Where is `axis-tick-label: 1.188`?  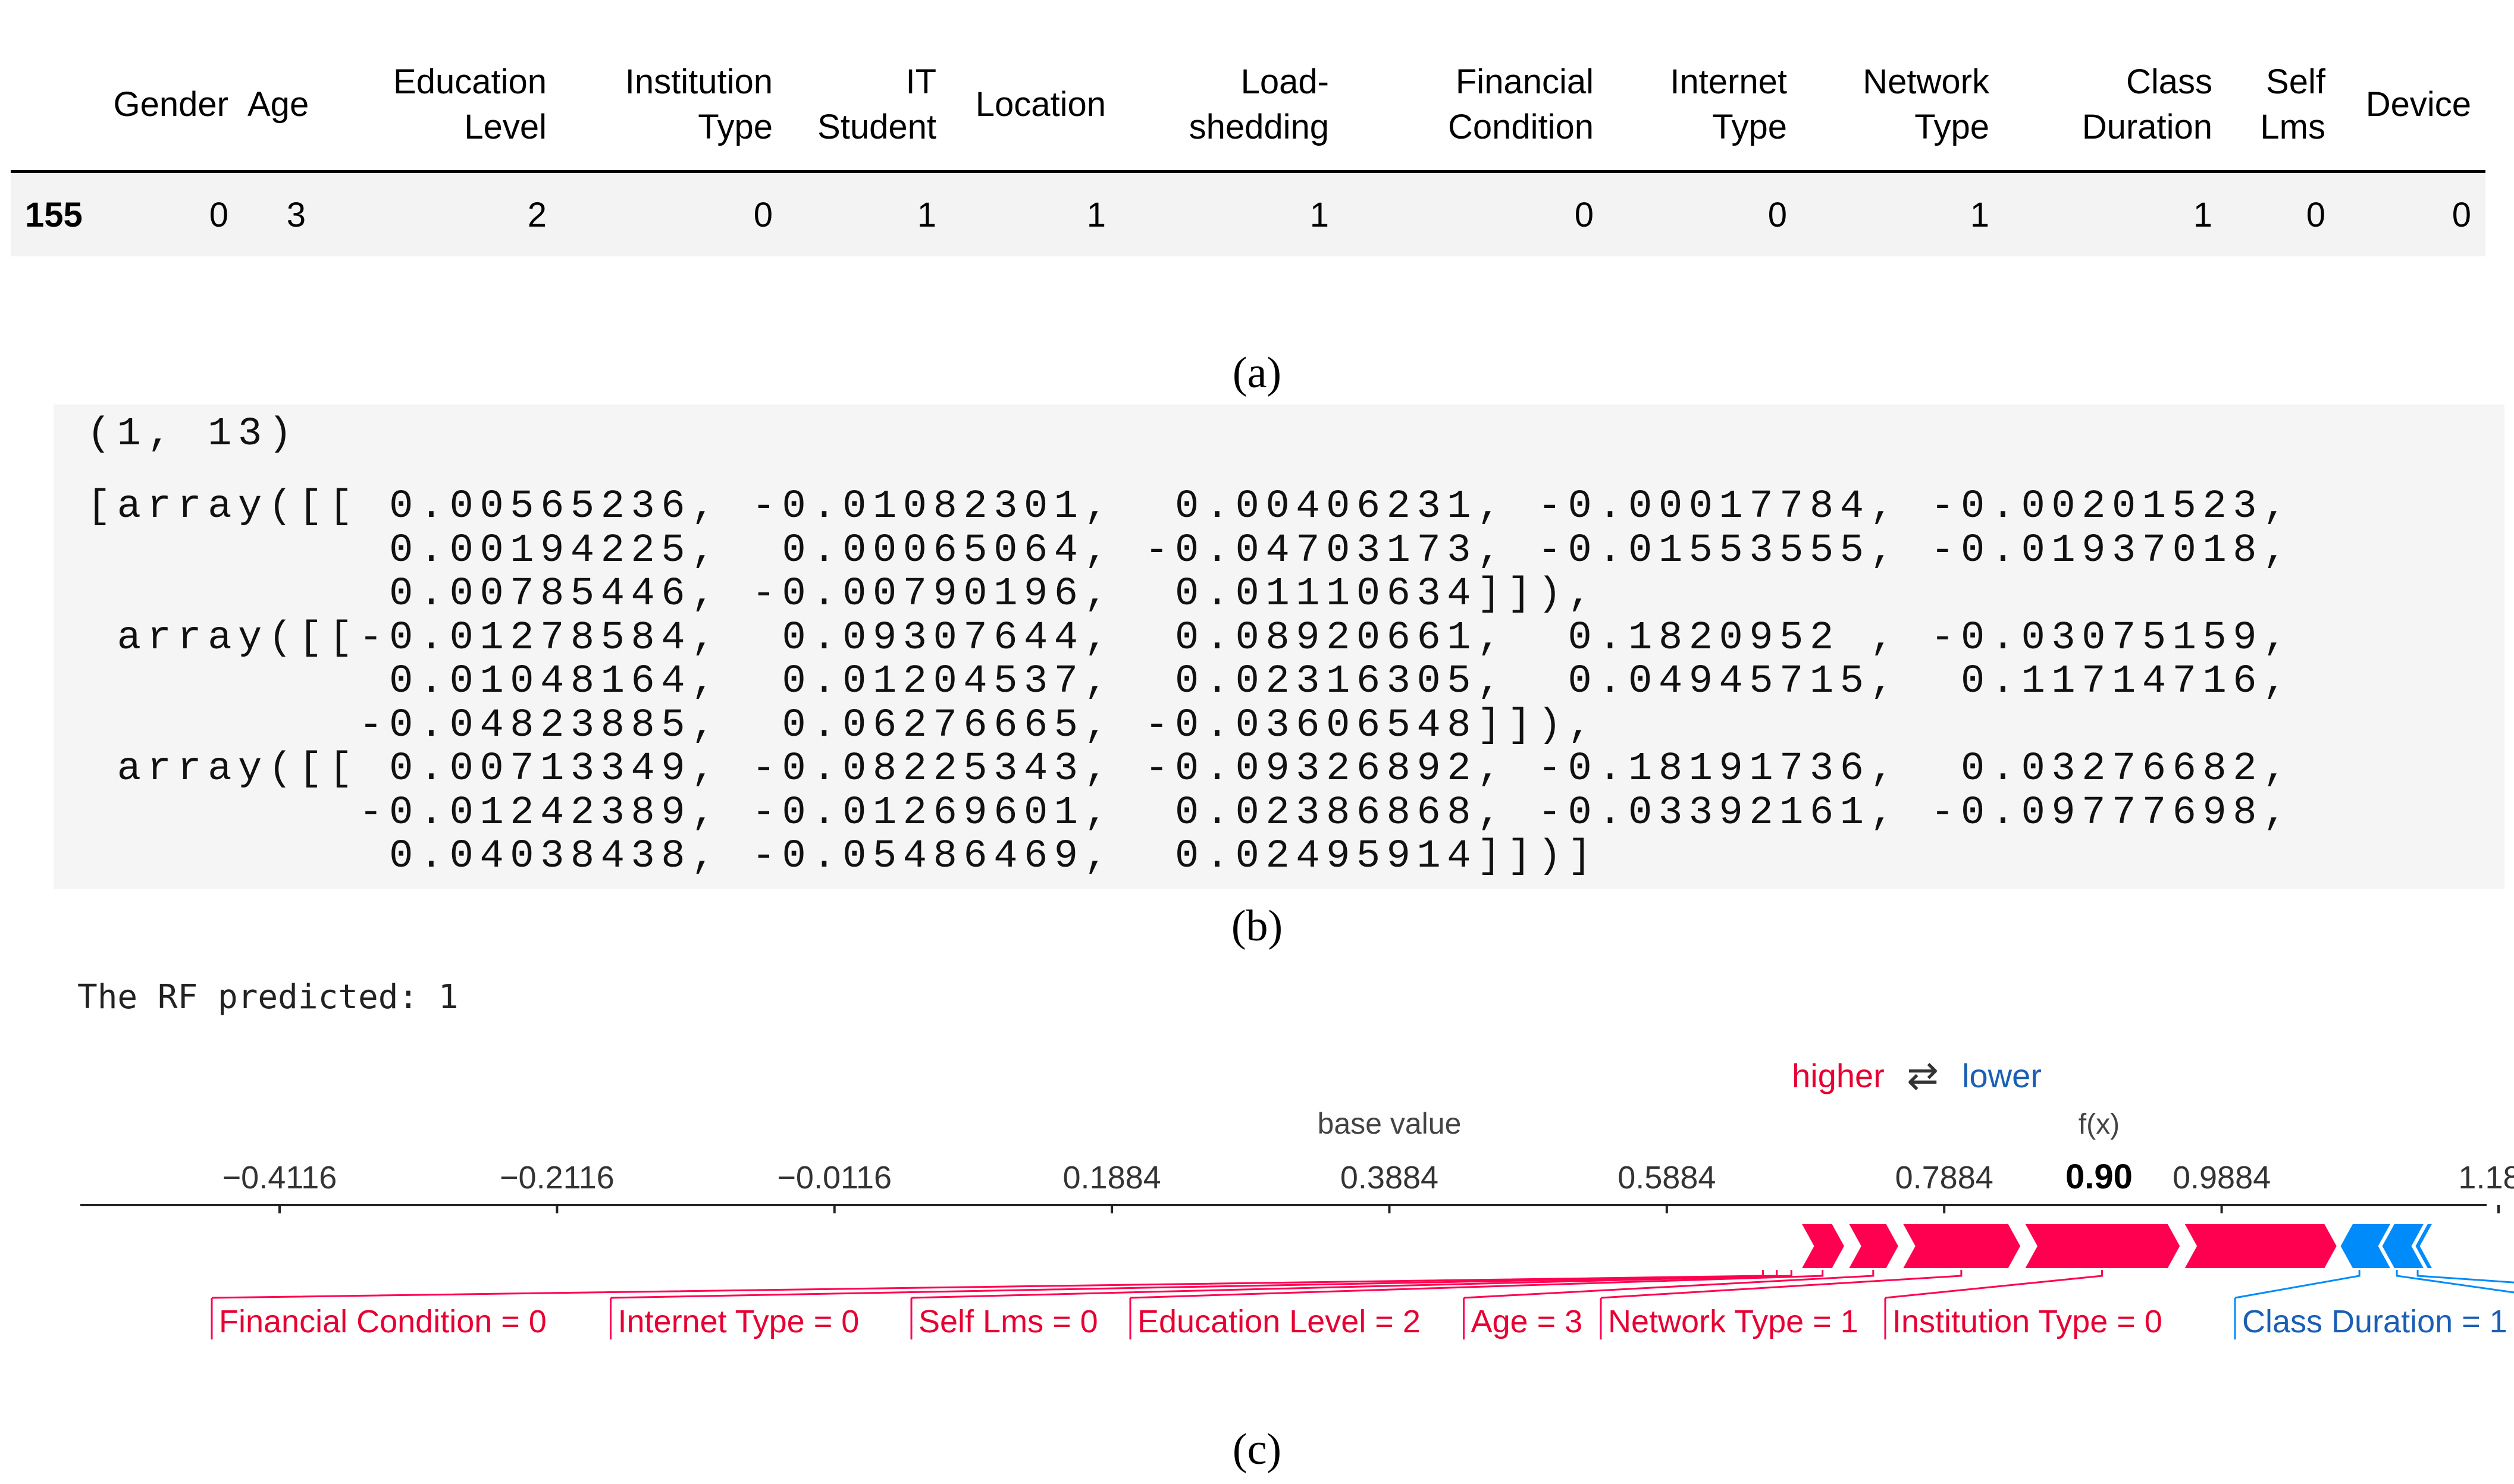 axis-tick-label: 1.188 is located at coordinates (2486, 1178).